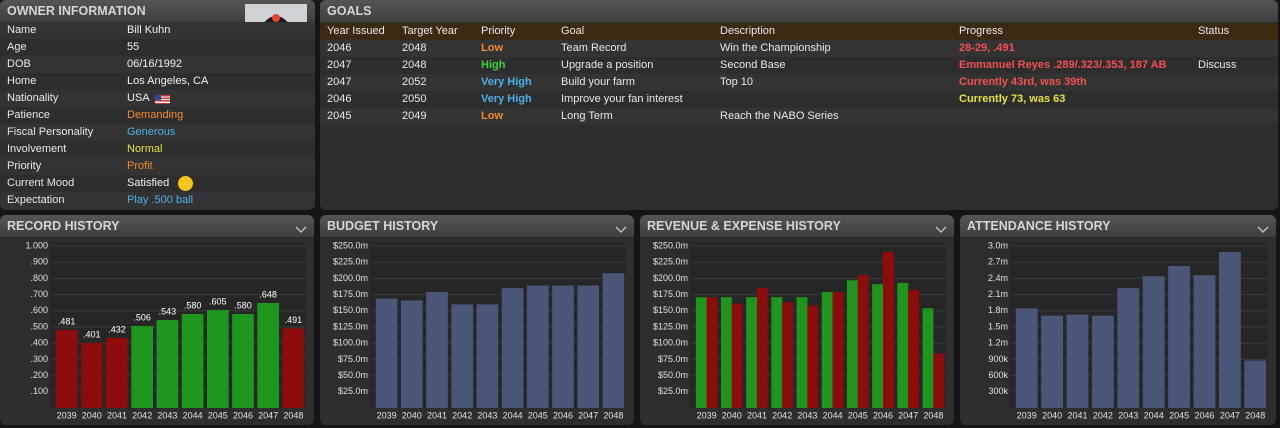 The height and width of the screenshot is (428, 1280). What do you see at coordinates (28, 115) in the screenshot?
I see `info-label: Patience` at bounding box center [28, 115].